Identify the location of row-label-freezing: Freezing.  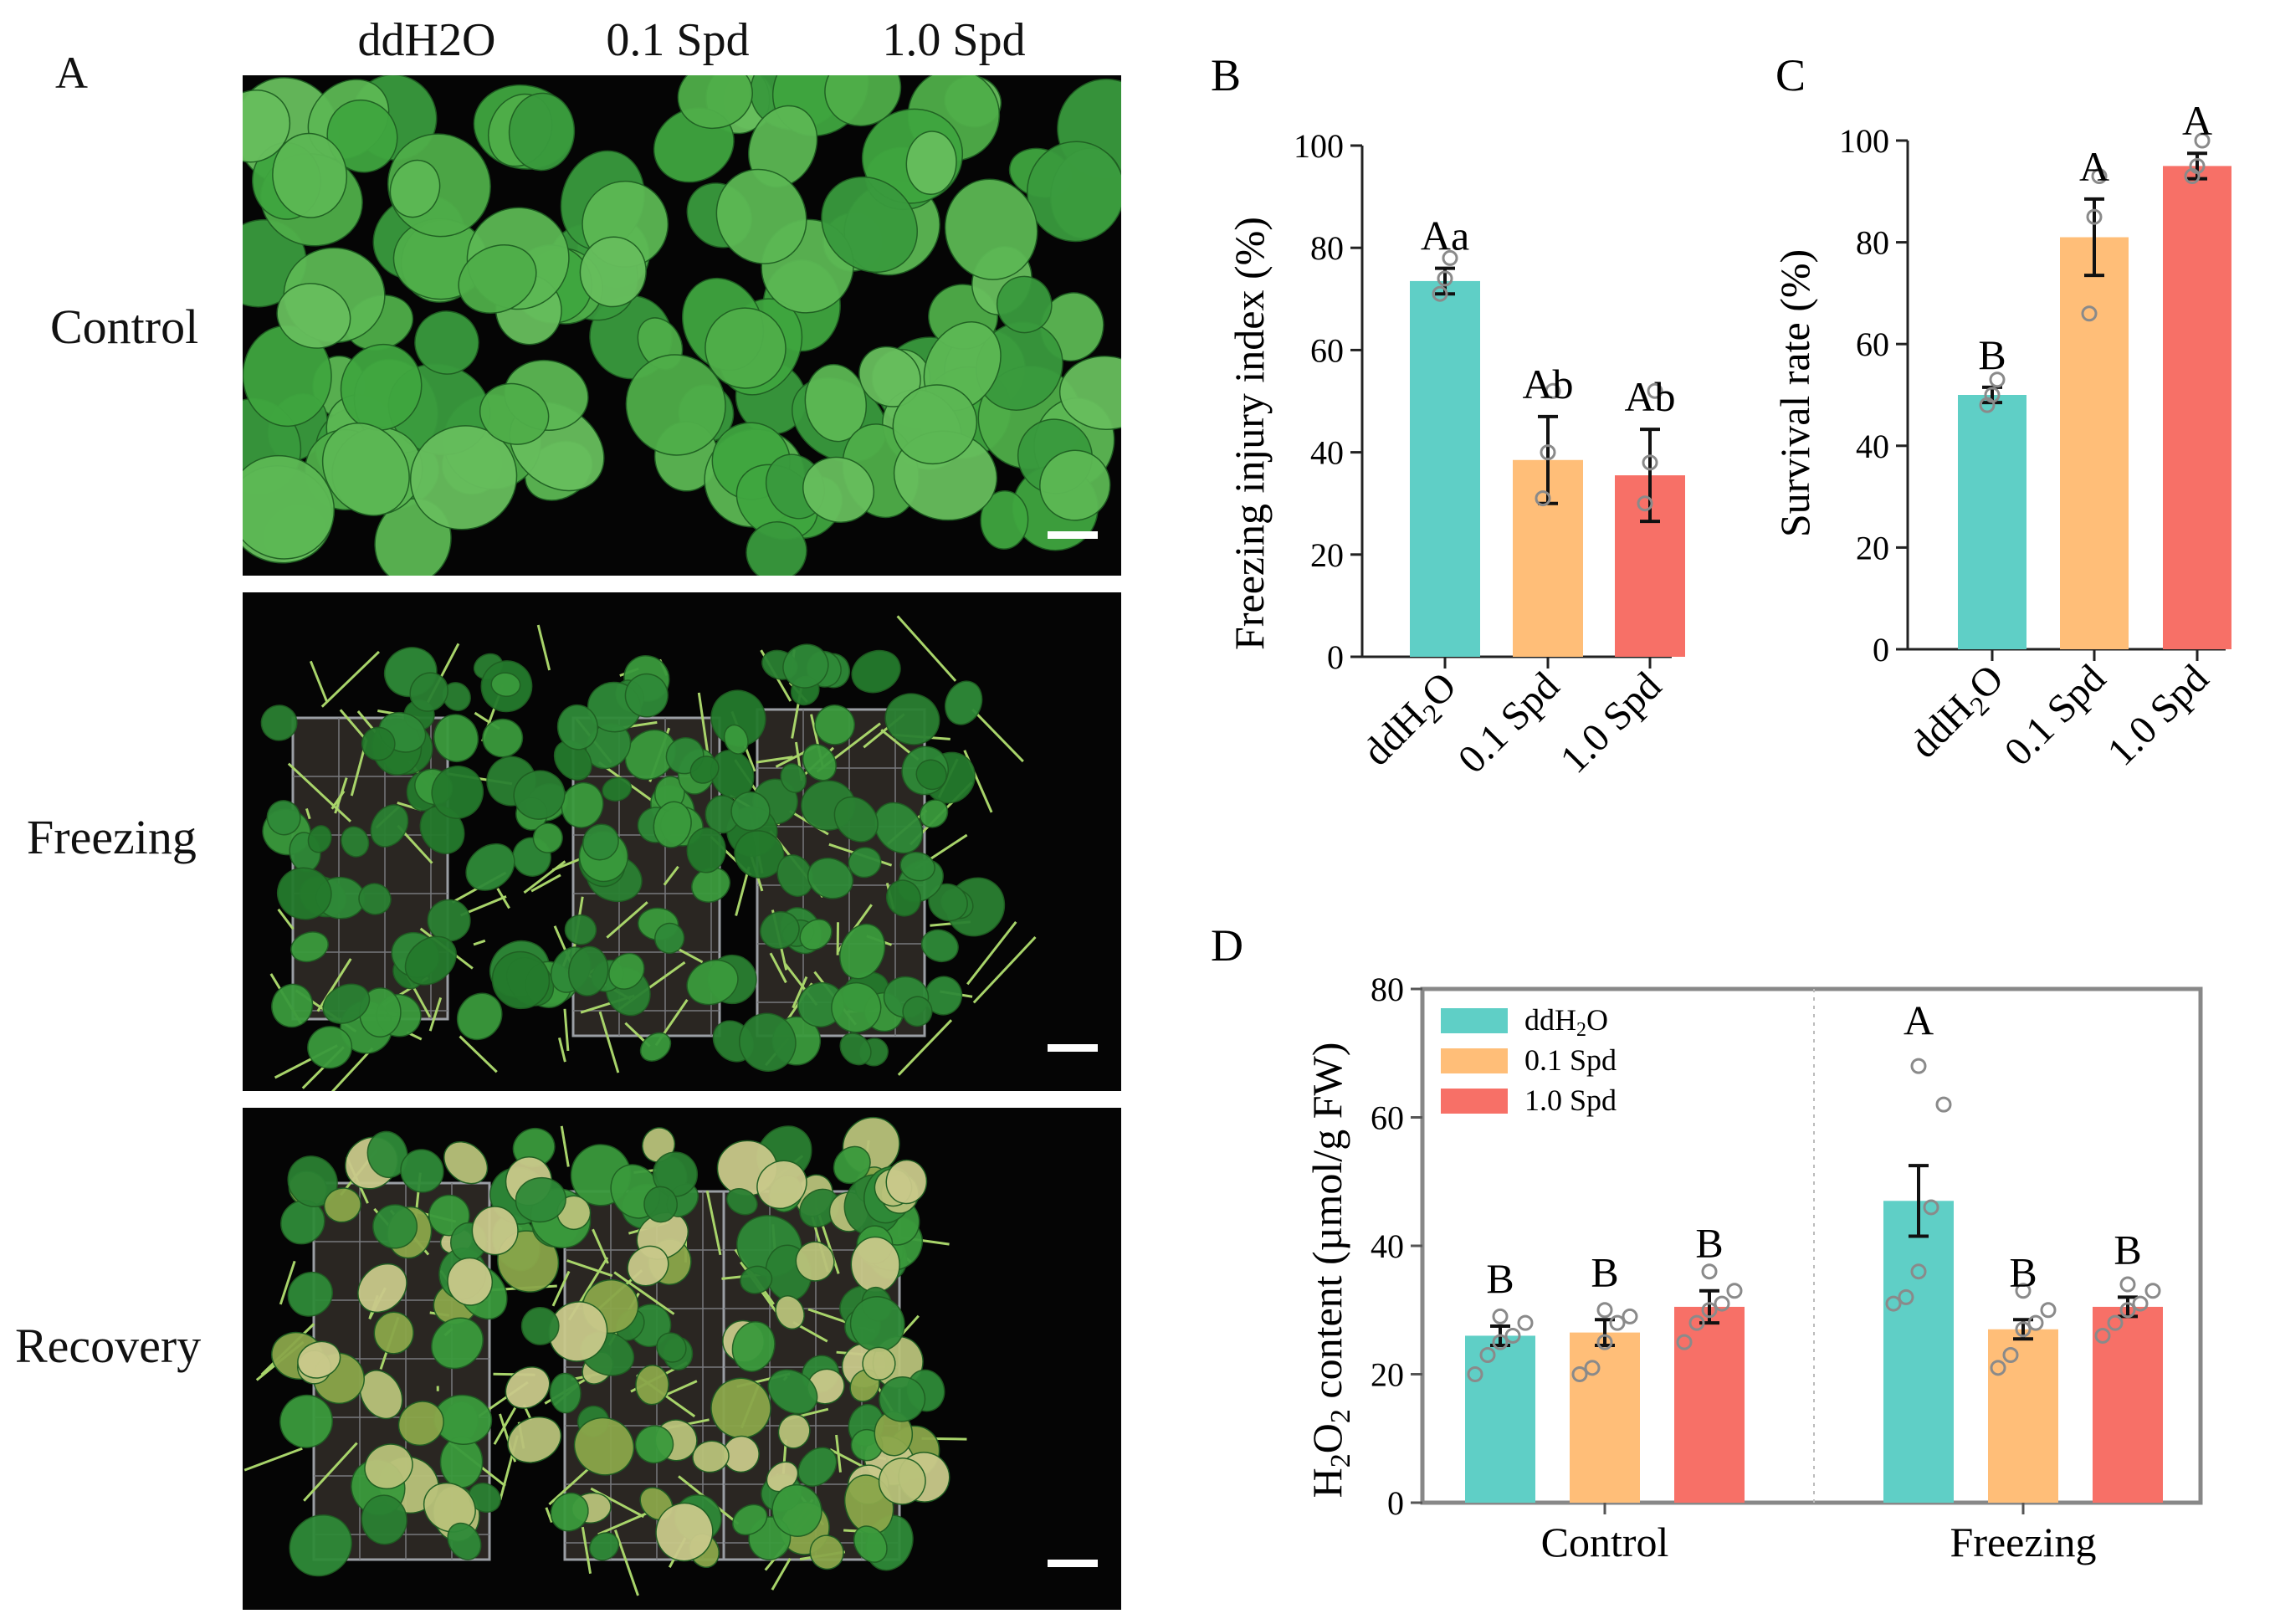
(112, 837).